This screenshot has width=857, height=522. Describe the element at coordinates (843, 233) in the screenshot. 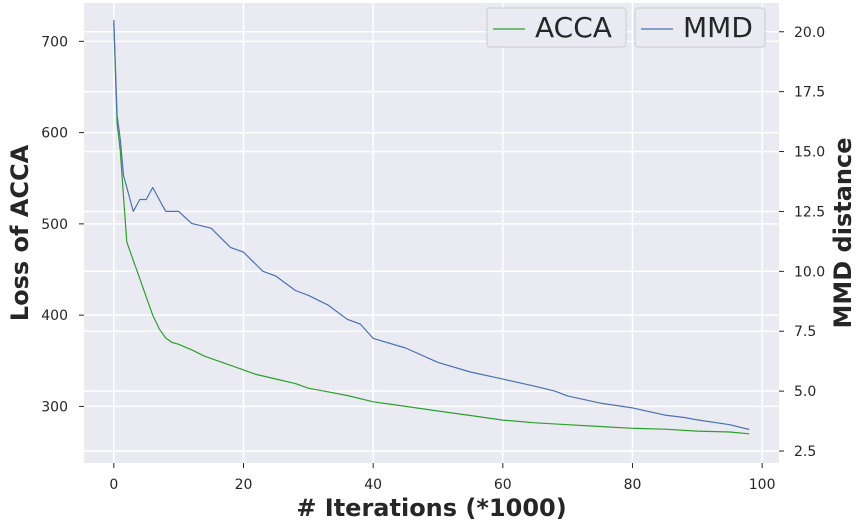

I see `y-axis-right-title: MMD distance` at that location.